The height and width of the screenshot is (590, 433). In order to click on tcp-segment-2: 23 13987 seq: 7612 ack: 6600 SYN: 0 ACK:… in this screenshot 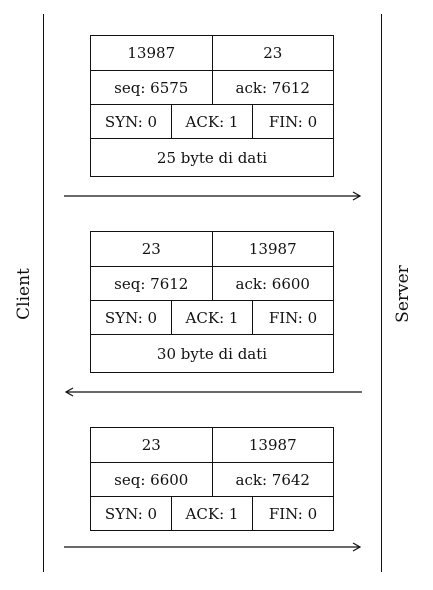, I will do `click(212, 302)`.